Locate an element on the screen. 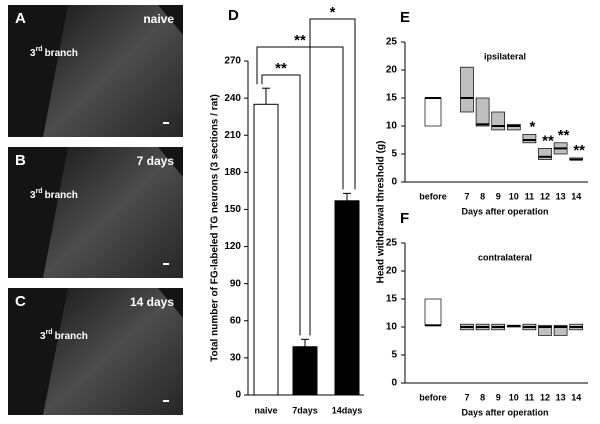 This screenshot has height=424, width=600. y-tick-label: 240 is located at coordinates (232, 98).